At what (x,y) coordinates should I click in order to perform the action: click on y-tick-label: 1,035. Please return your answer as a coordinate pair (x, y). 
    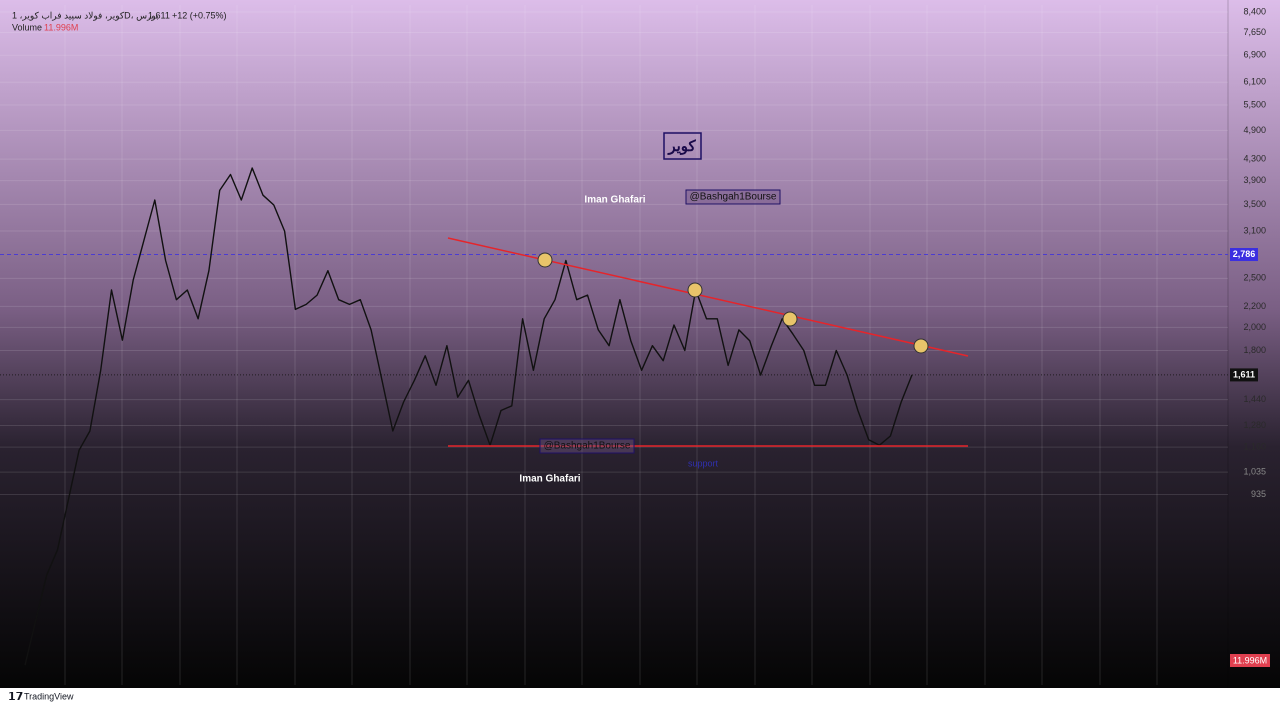
    Looking at the image, I should click on (1254, 472).